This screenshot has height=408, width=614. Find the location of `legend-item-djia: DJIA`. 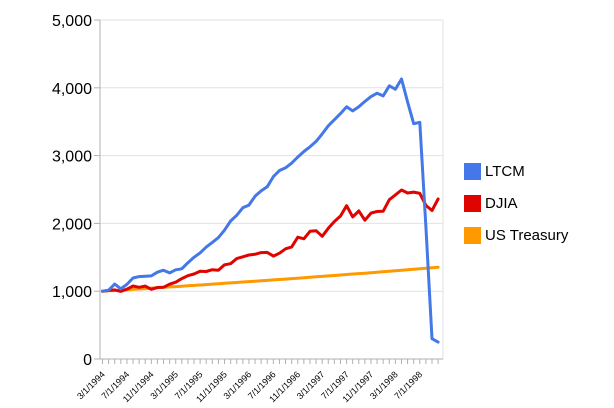

legend-item-djia: DJIA is located at coordinates (516, 203).